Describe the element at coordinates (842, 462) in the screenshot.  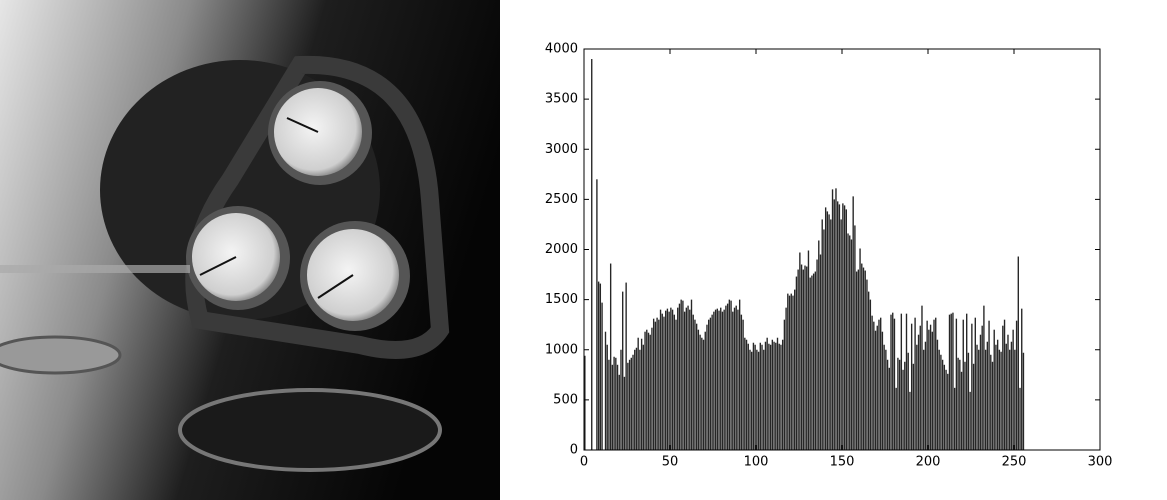
I see `x-tick-label: 150` at that location.